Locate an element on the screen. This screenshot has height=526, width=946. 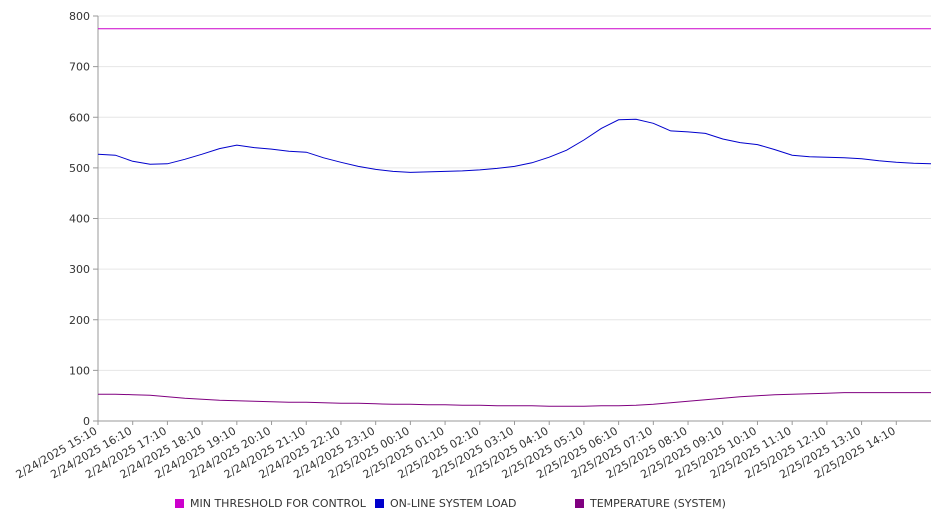
legend-swatch-system-load is located at coordinates (379, 503).